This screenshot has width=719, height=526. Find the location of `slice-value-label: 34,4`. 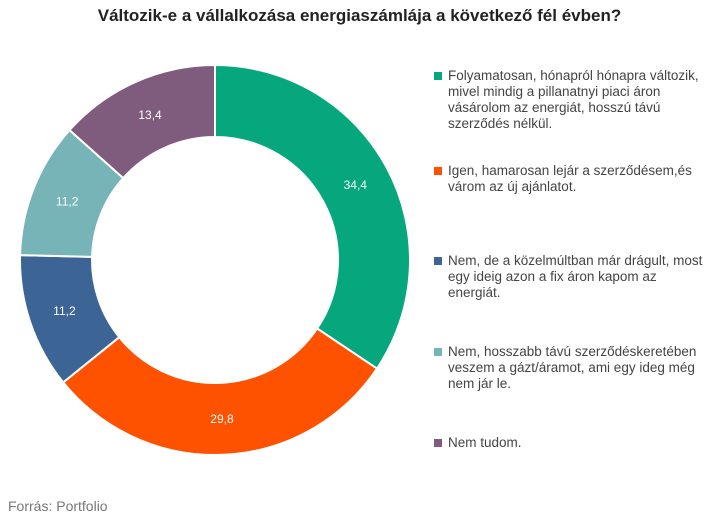

slice-value-label: 34,4 is located at coordinates (356, 185).